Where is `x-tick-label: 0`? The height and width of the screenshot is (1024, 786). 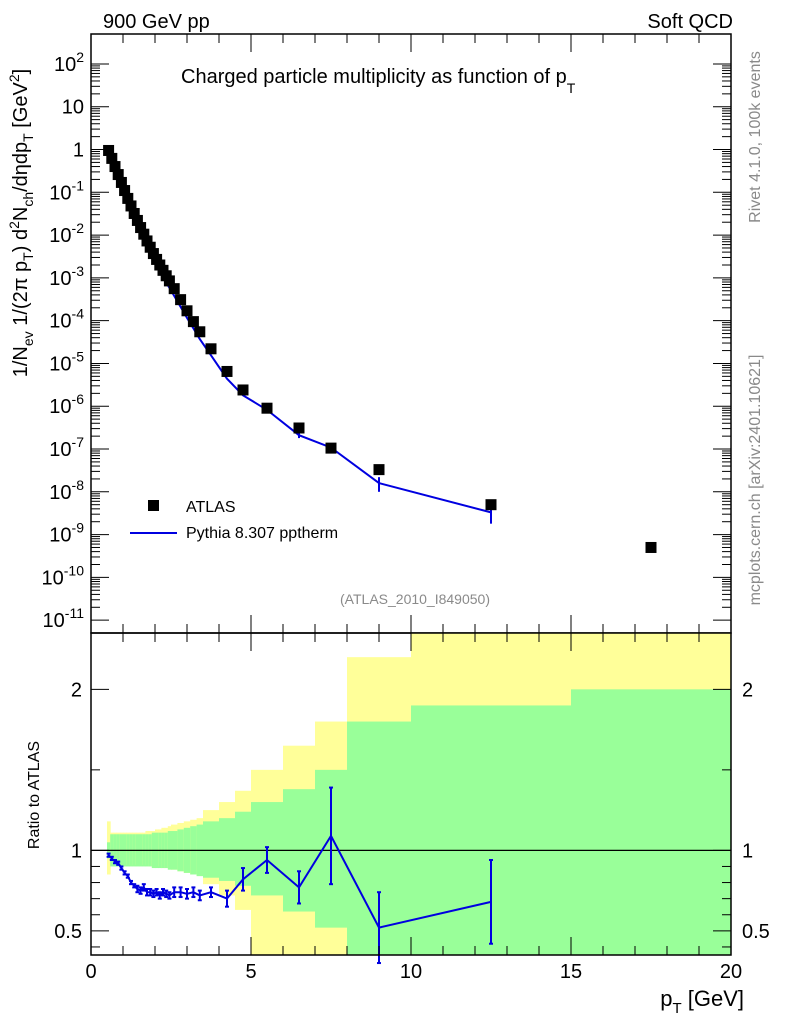 x-tick-label: 0 is located at coordinates (90, 972).